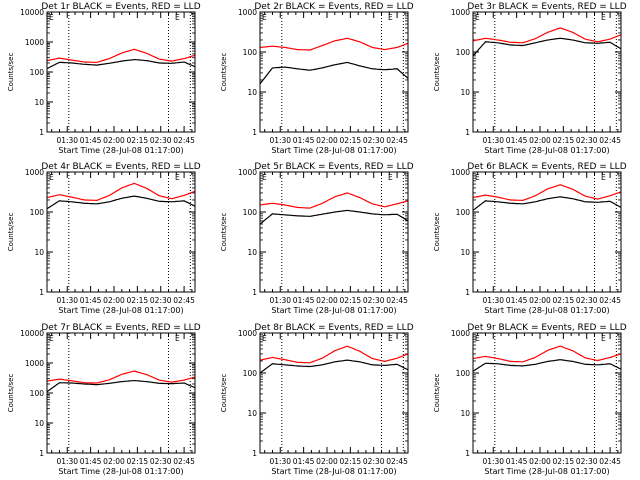  I want to click on chart-title: Det 9r BLACK = Events, RED = LLD, so click(546, 328).